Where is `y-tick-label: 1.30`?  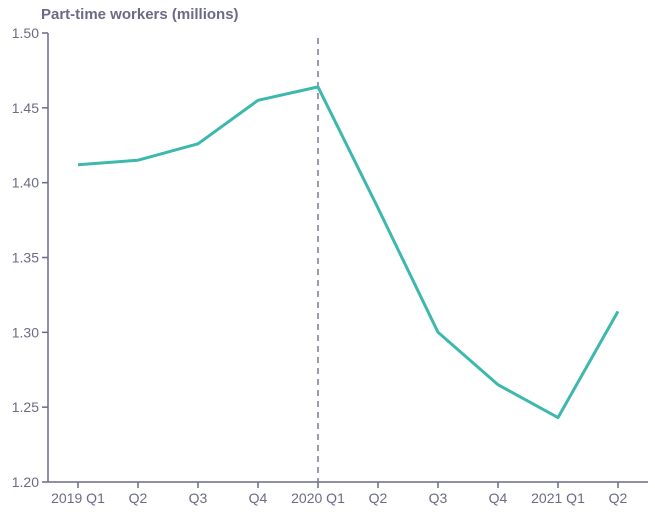 y-tick-label: 1.30 is located at coordinates (25, 332).